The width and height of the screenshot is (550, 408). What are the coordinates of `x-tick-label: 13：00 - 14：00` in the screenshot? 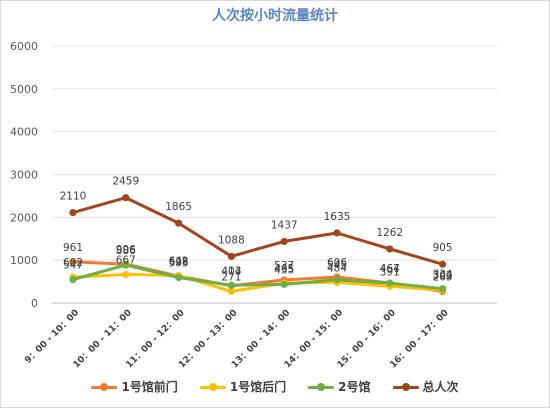 It's located at (261, 339).